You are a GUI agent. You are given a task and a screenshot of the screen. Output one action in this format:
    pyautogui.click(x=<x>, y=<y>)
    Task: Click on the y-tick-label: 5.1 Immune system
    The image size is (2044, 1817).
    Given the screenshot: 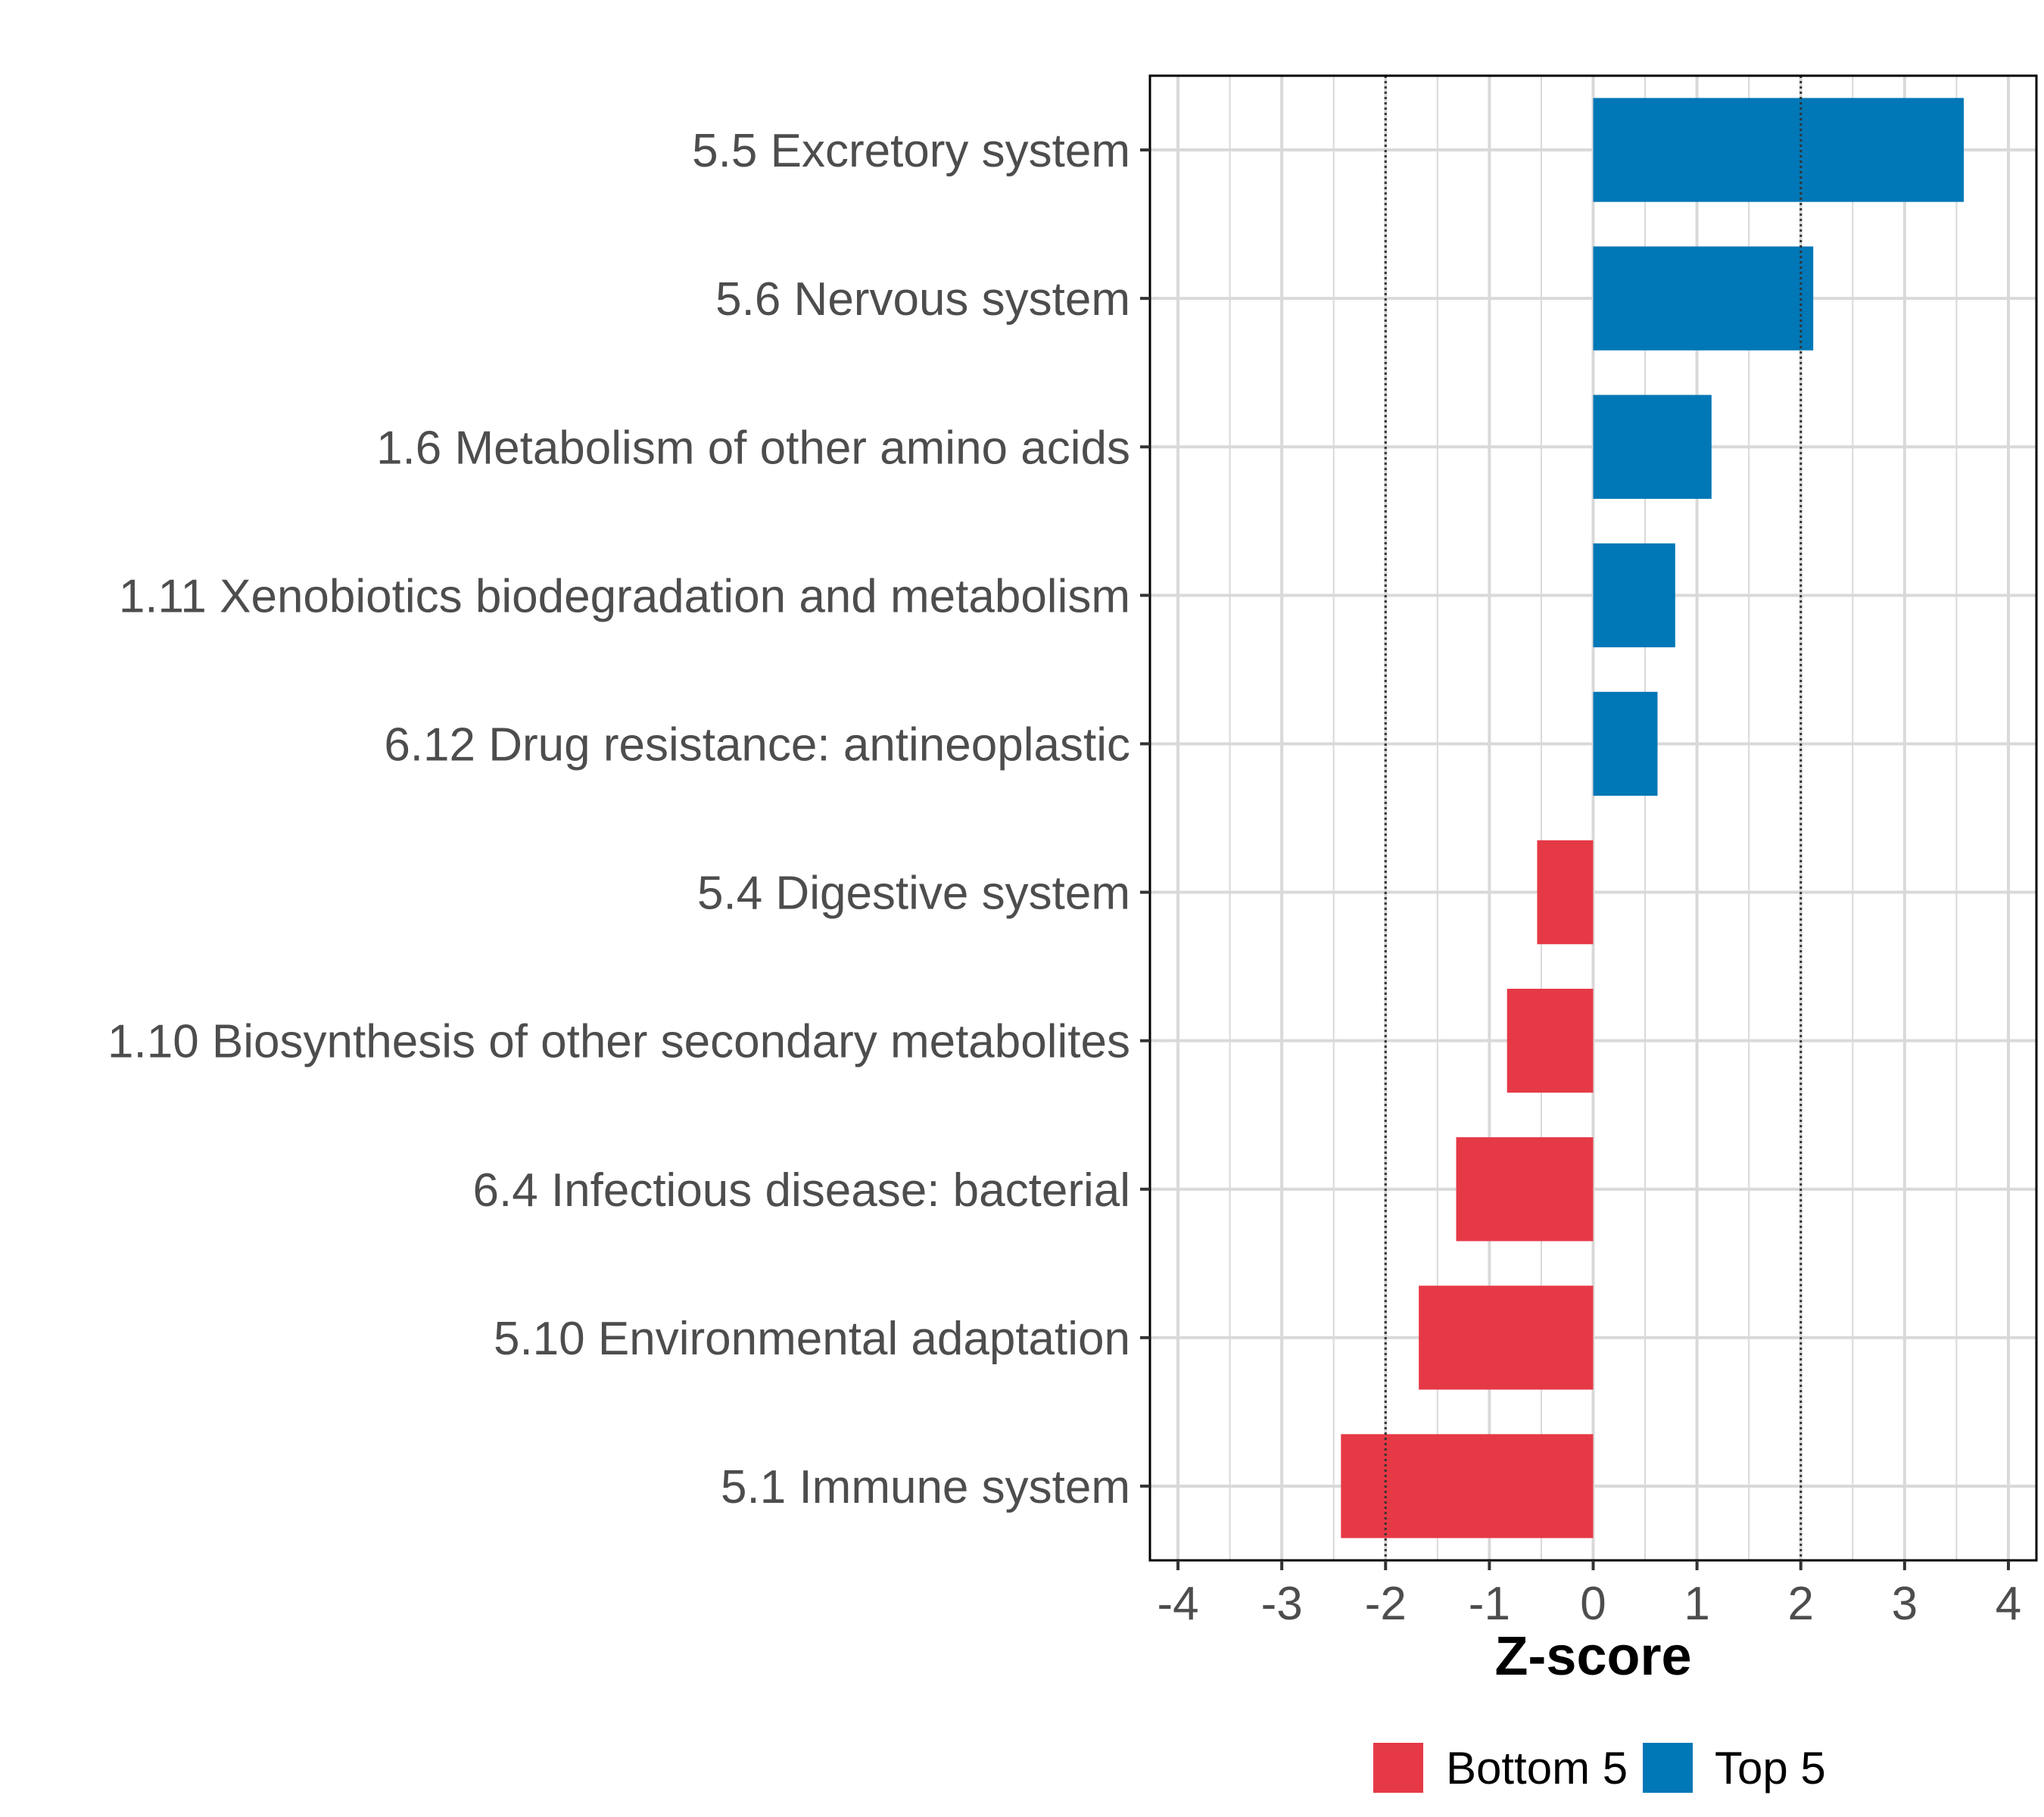 What is the action you would take?
    pyautogui.click(x=925, y=1487)
    